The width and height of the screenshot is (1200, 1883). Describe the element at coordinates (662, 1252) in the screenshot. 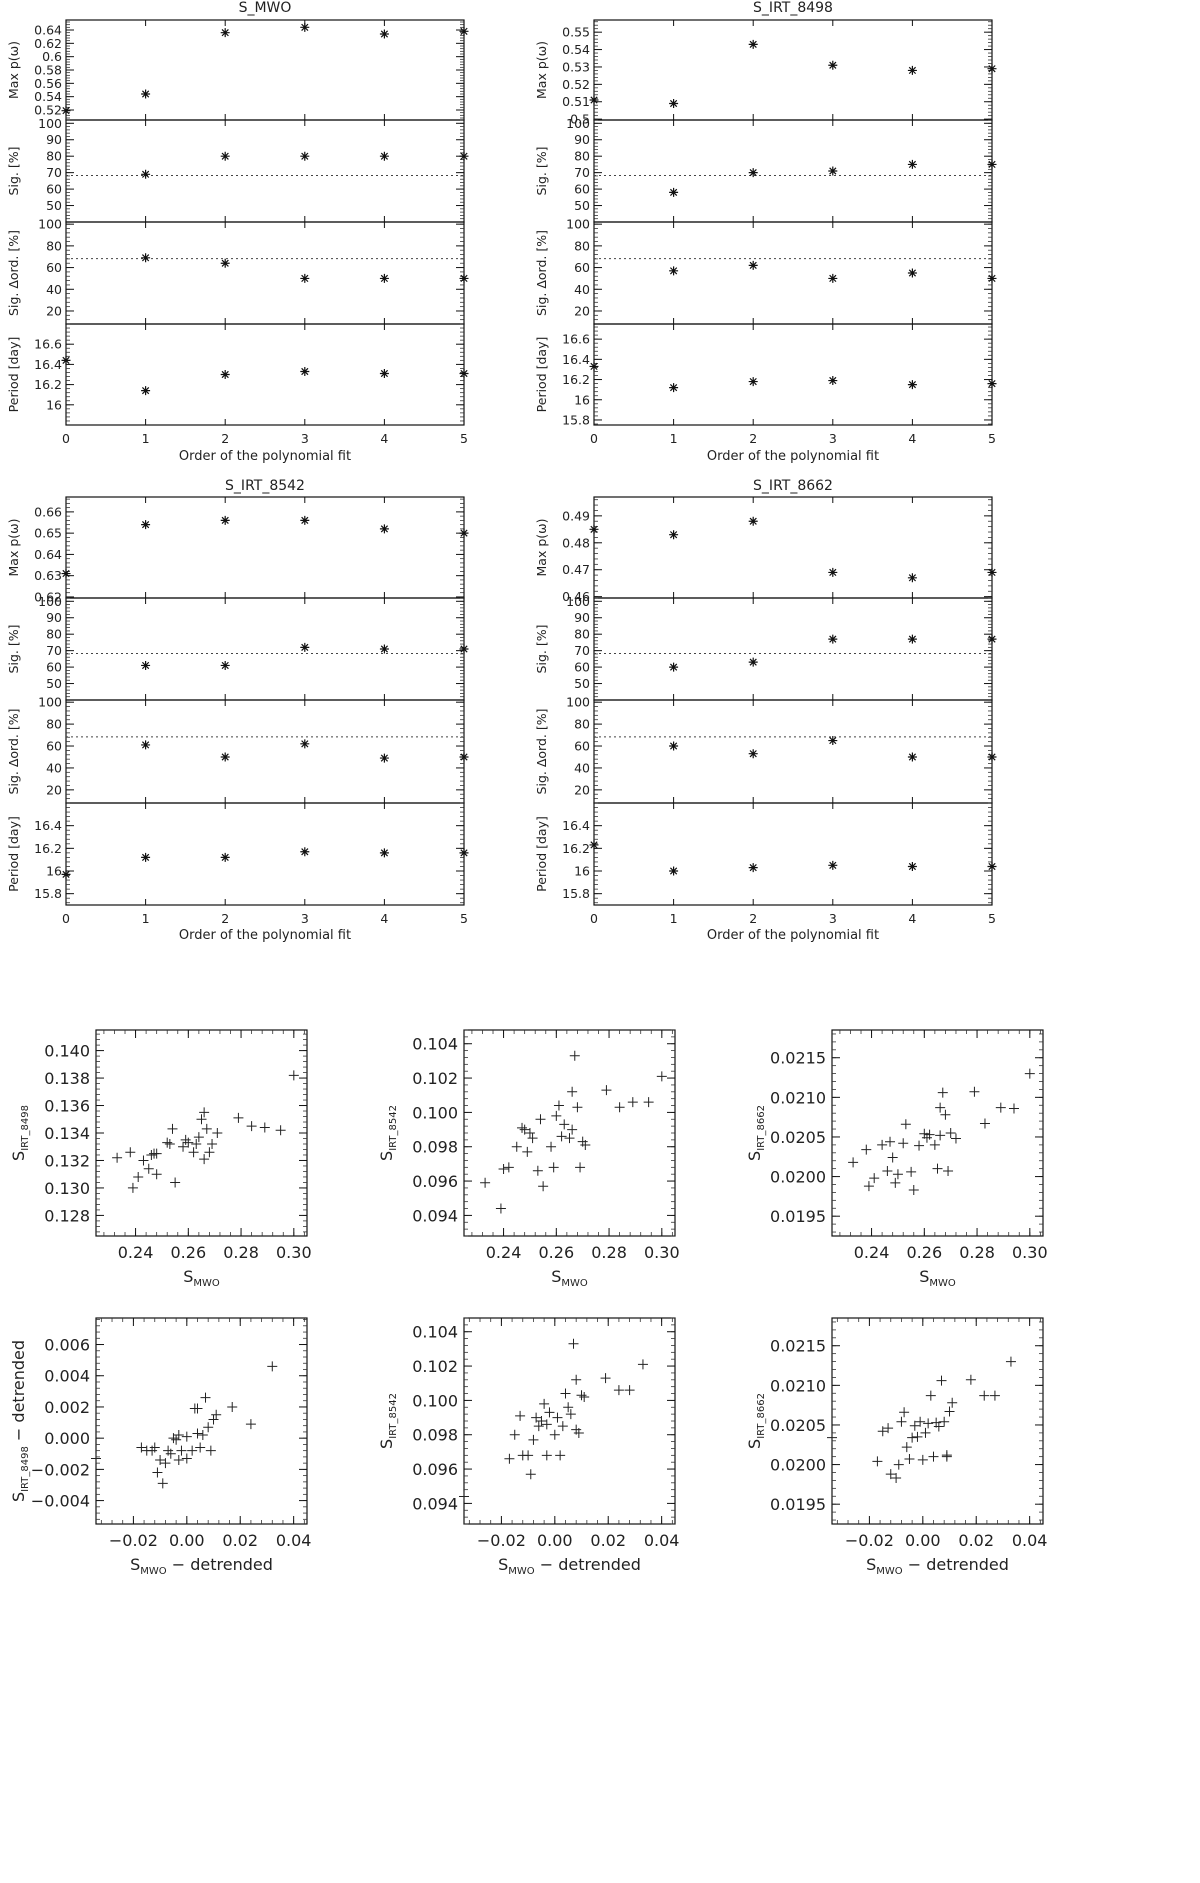

I see `x-tick-label: 0.30` at that location.